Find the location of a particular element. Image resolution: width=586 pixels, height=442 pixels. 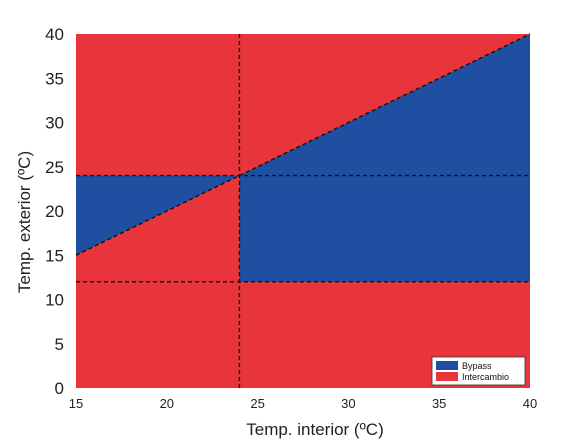

y-tick-label: 15 is located at coordinates (54, 255).